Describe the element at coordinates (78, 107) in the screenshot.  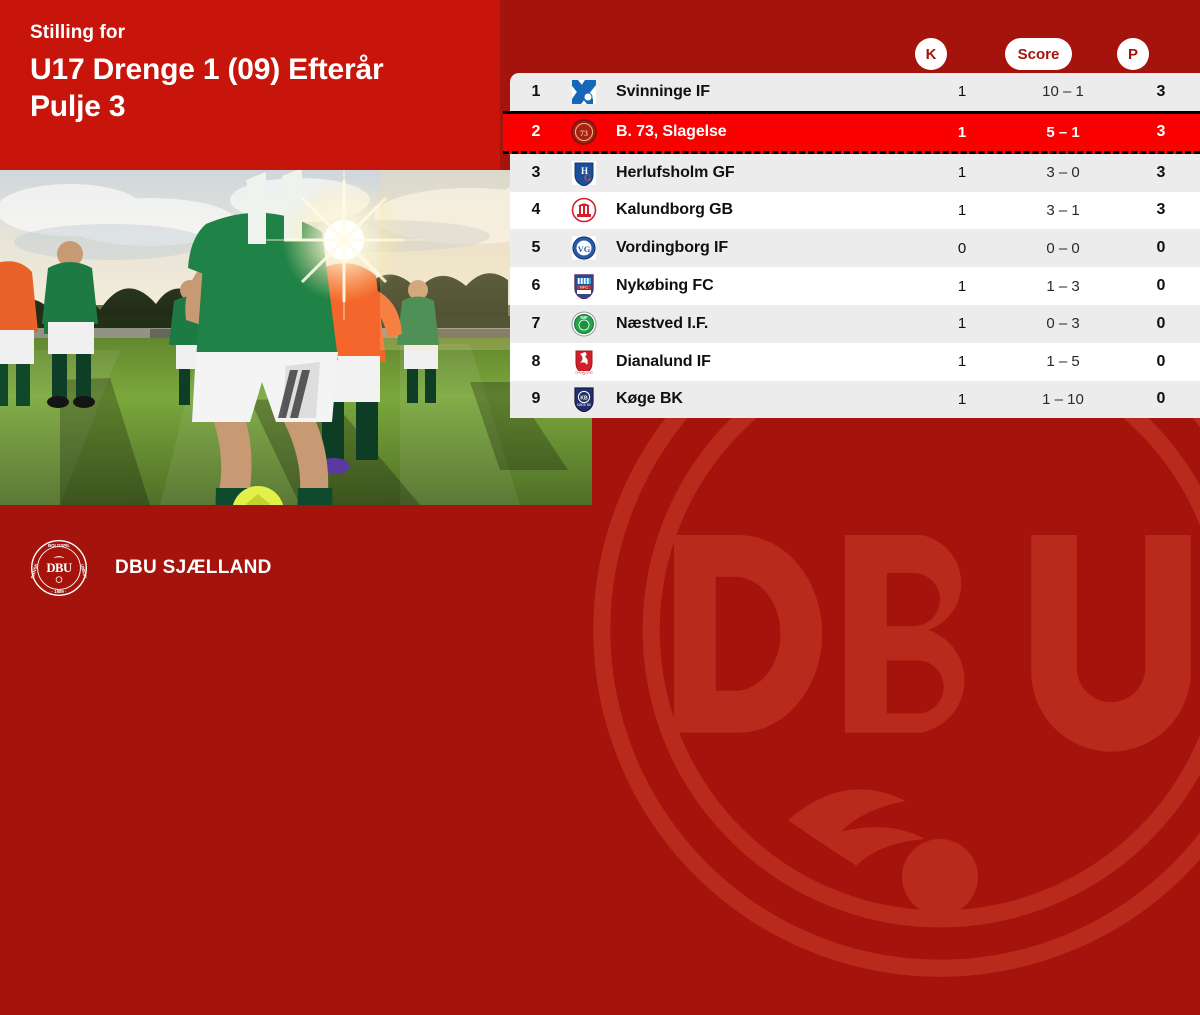
I see `page-title-line2: Pulje 3` at that location.